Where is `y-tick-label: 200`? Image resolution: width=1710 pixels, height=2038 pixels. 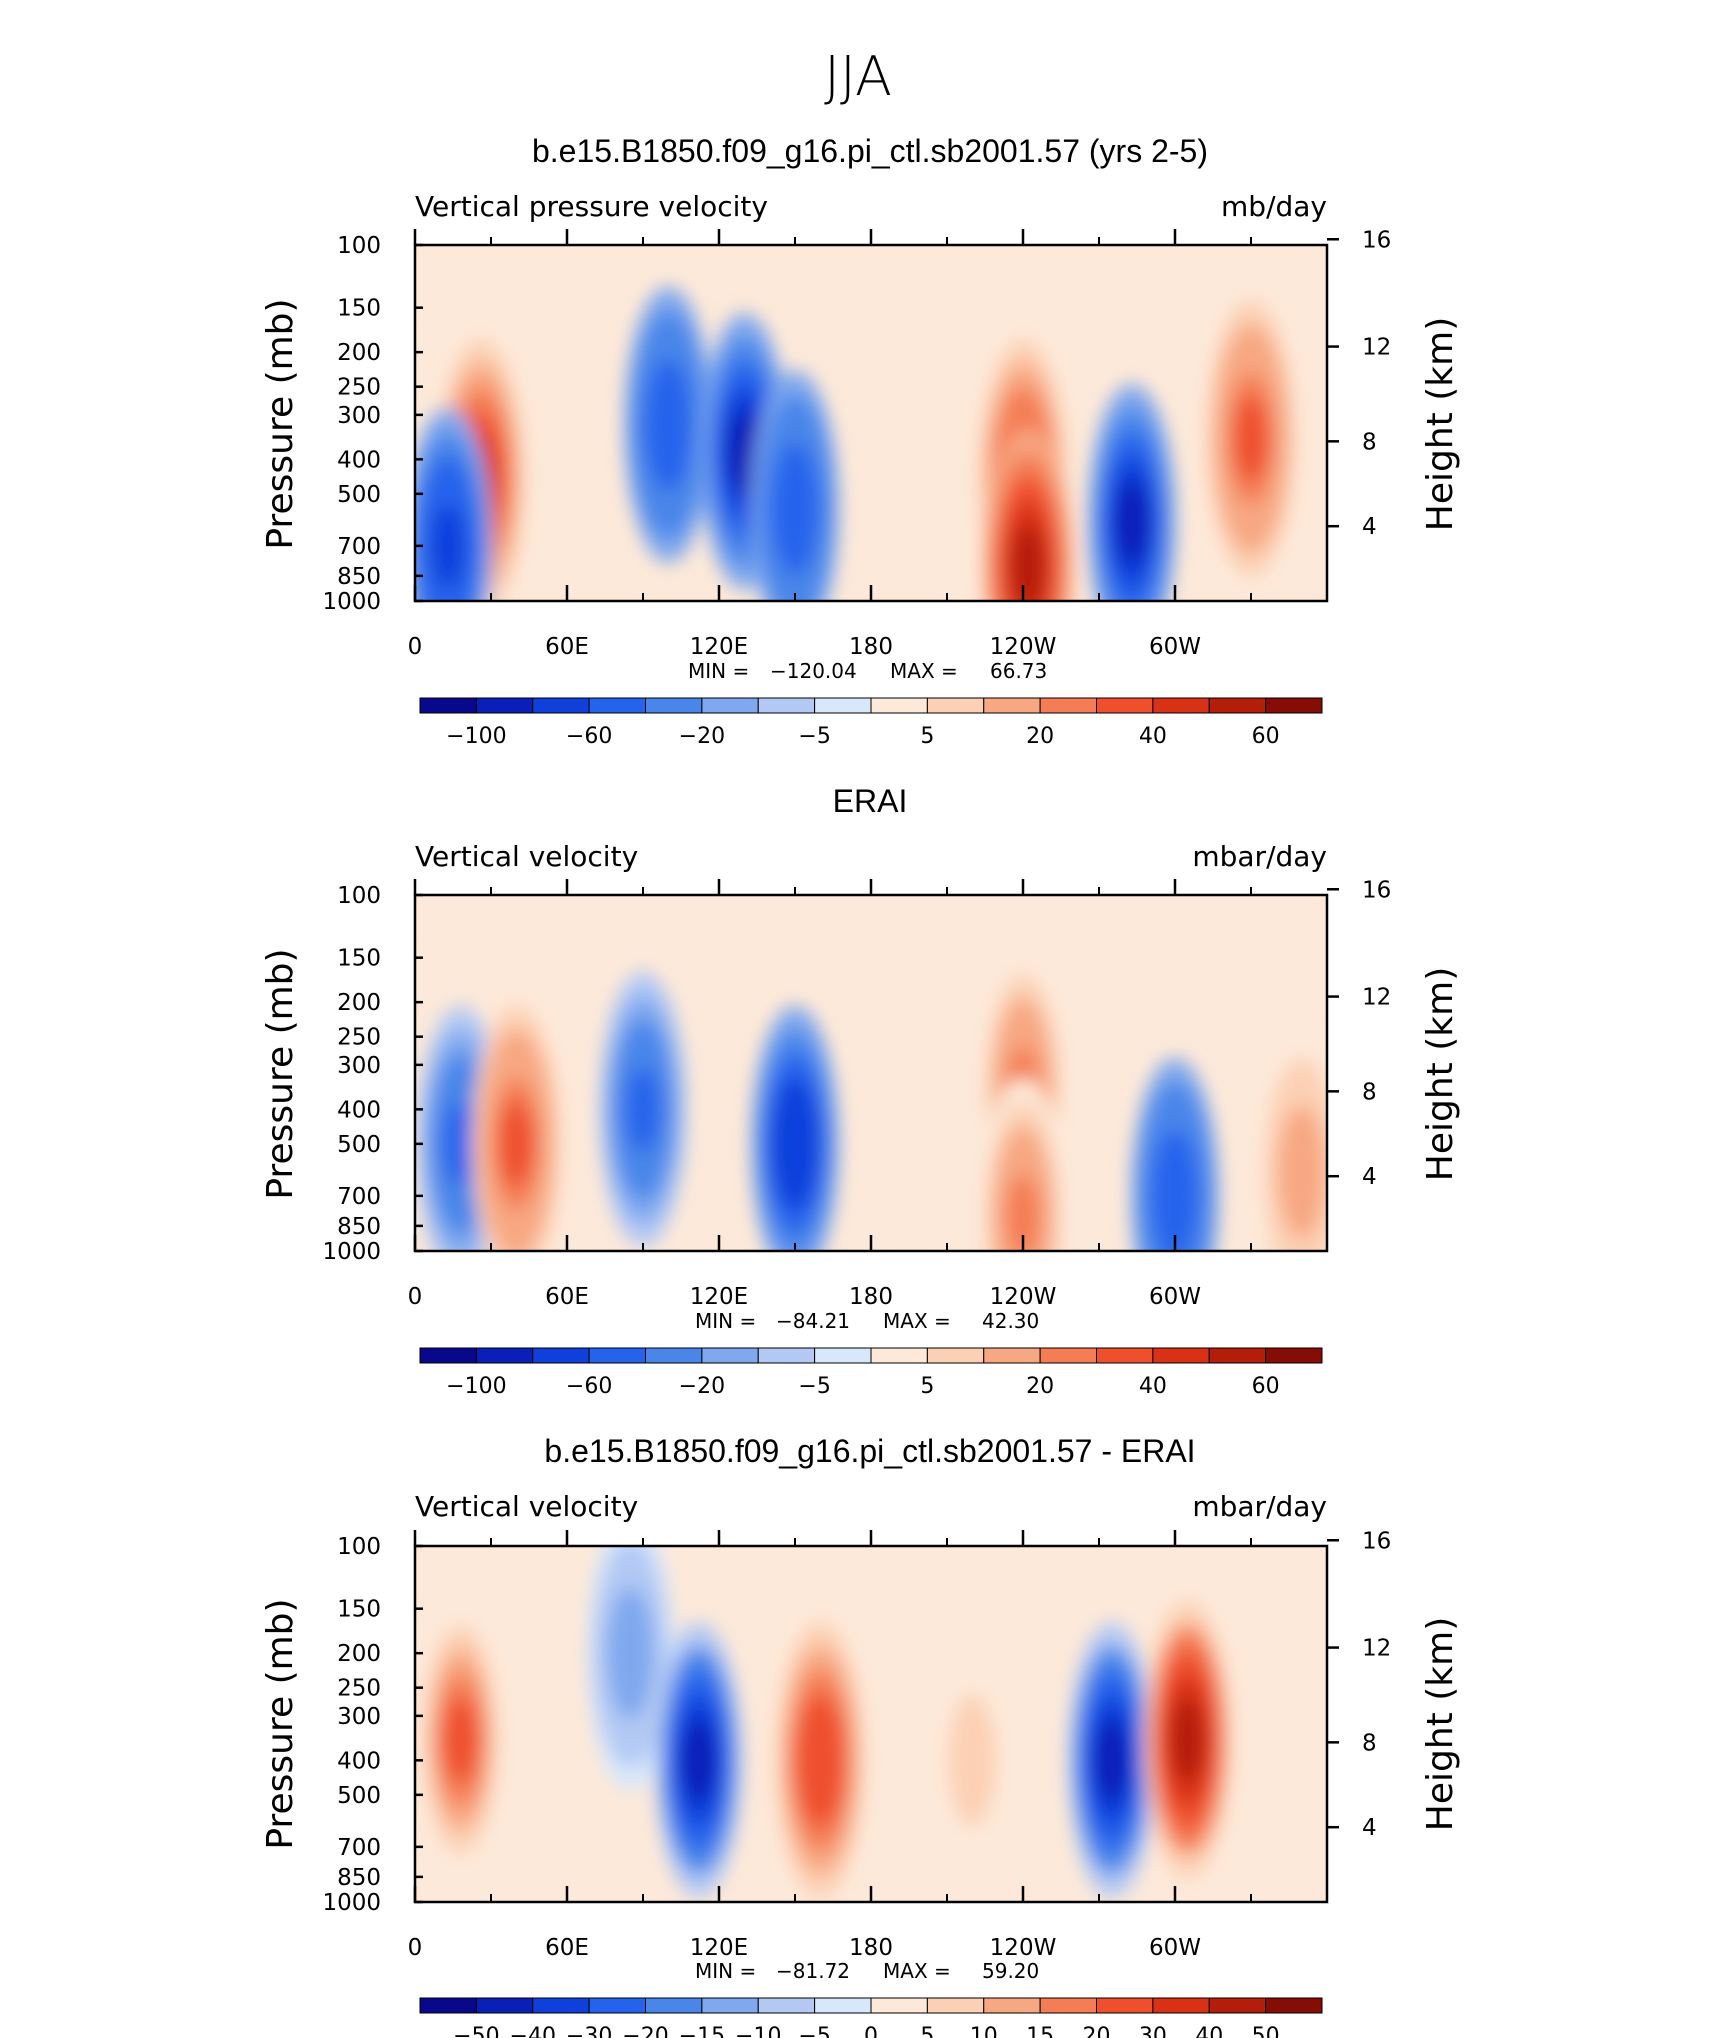 y-tick-label: 200 is located at coordinates (359, 1654).